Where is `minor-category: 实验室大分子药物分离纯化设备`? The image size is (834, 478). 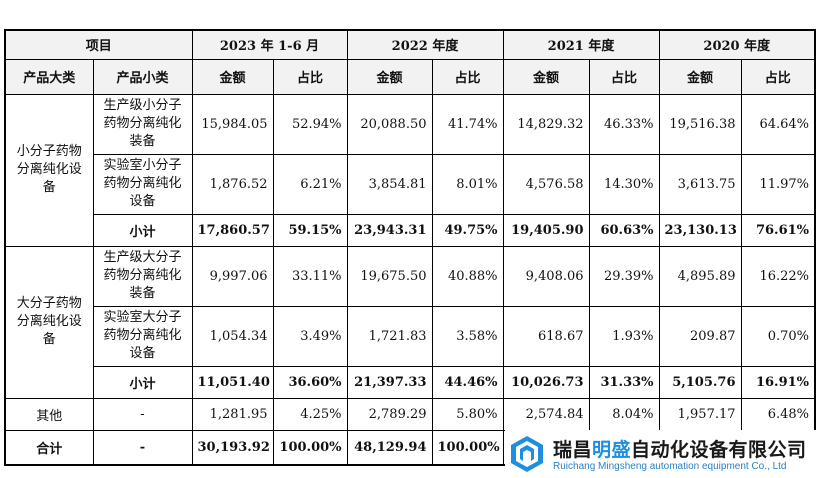
minor-category: 实验室大分子药物分离纯化设备 is located at coordinates (142, 336).